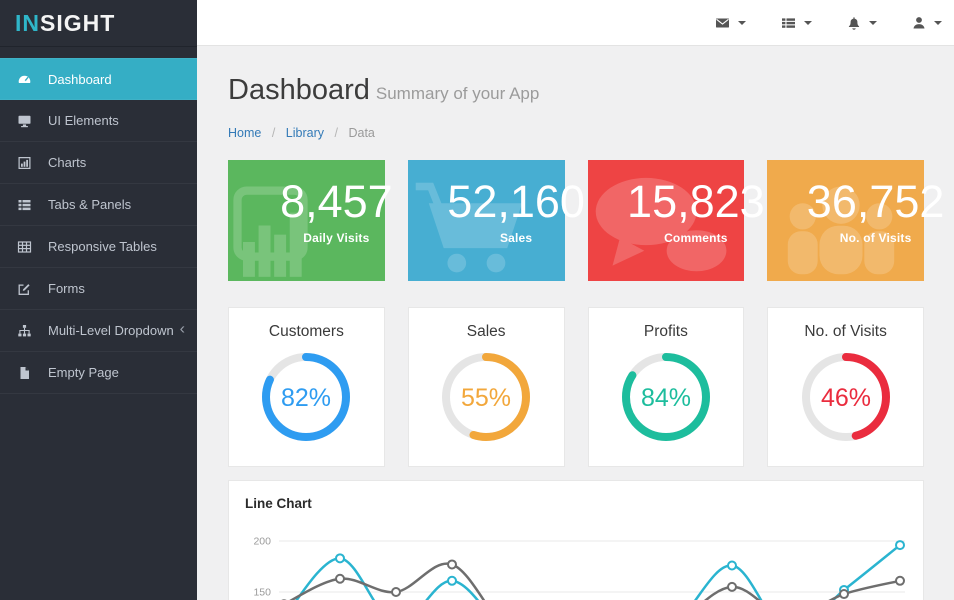 This screenshot has width=954, height=600. I want to click on sidebar-item-label: Multi-Level Dropdown, so click(111, 330).